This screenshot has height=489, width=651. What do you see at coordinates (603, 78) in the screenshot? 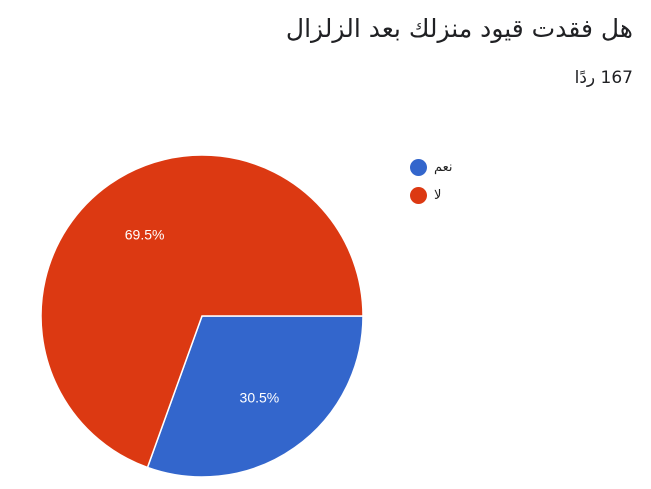
I see `response-count: 167 ردًا` at bounding box center [603, 78].